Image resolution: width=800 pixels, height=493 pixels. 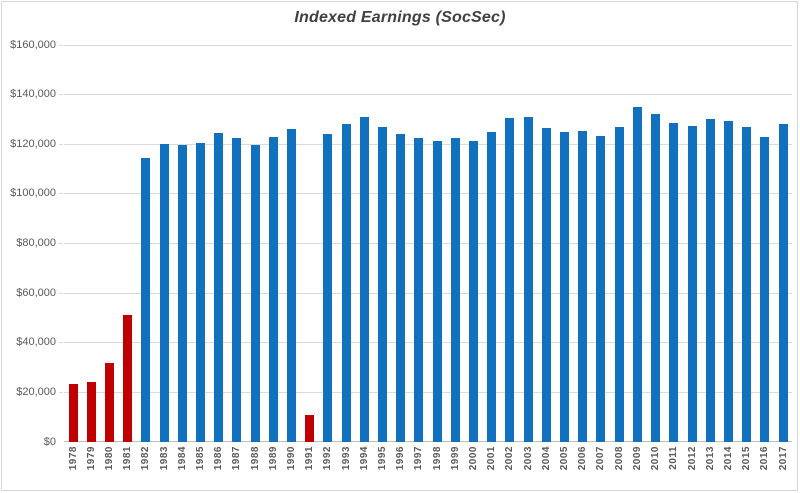 I want to click on gridline, so click(x=428, y=194).